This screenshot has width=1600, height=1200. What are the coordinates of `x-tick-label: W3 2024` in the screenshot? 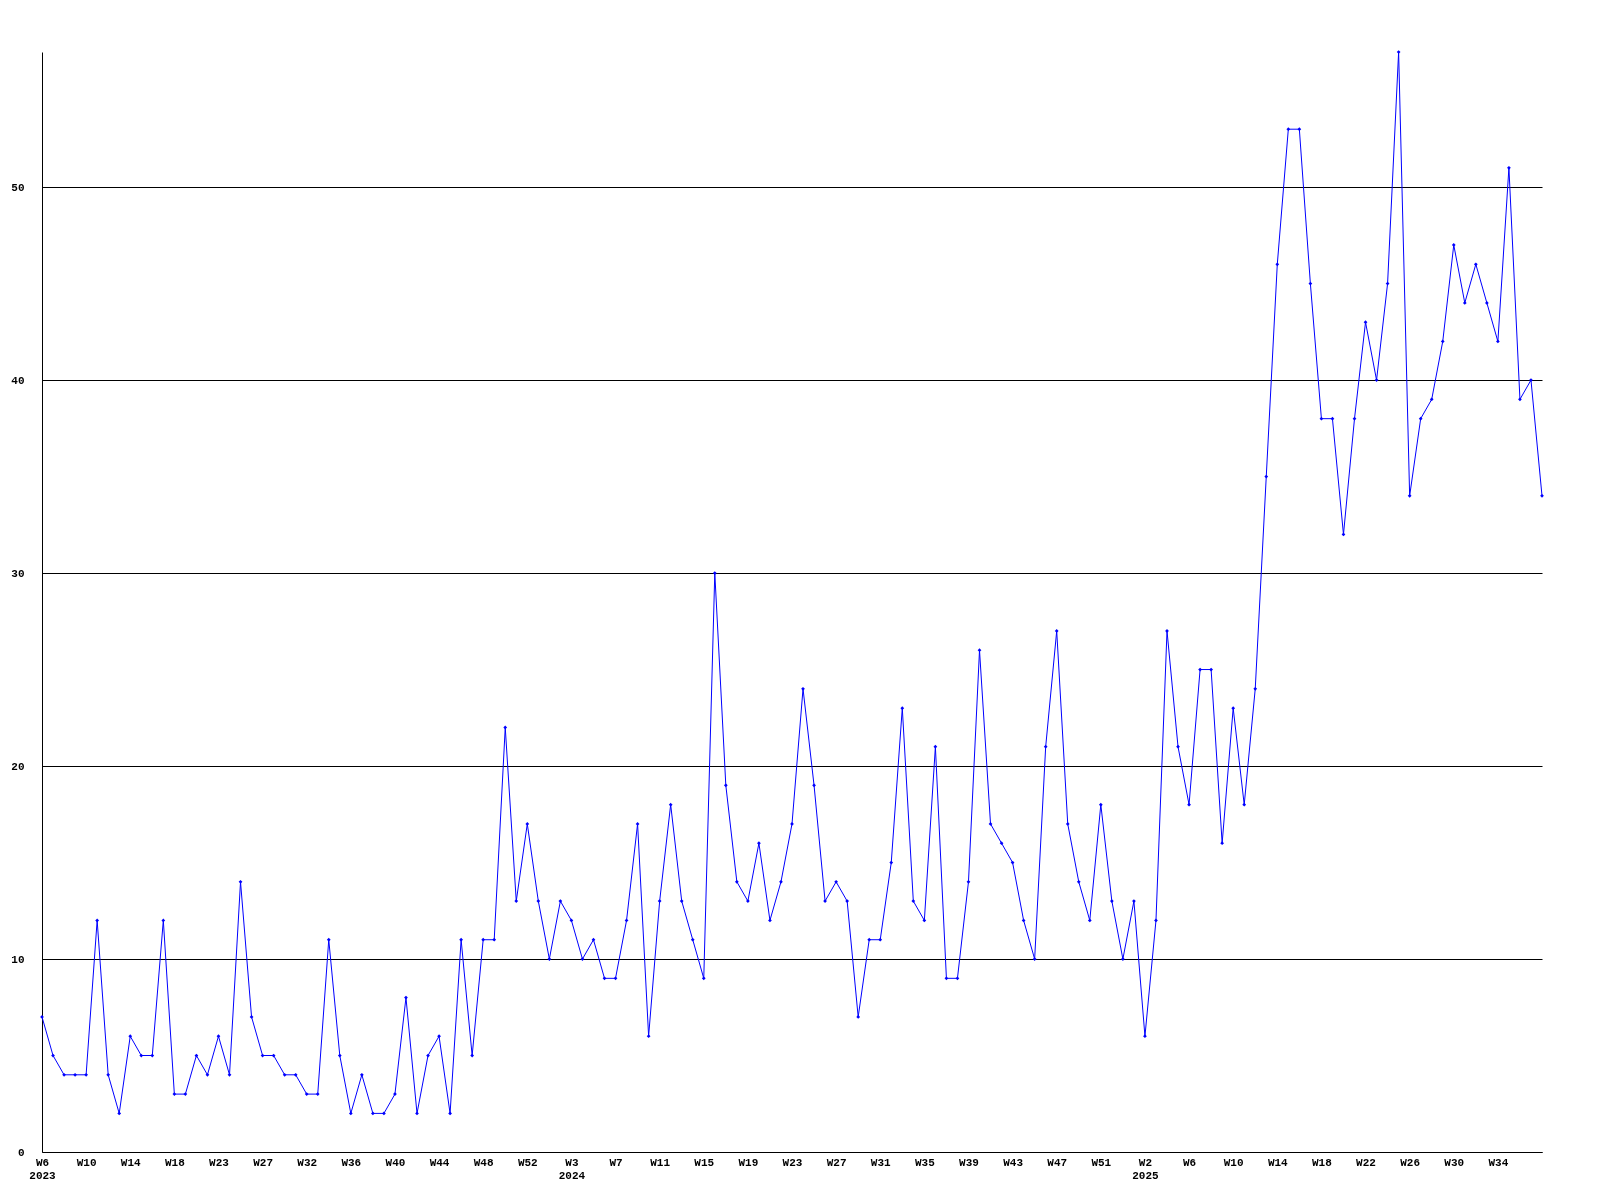 It's located at (572, 1169).